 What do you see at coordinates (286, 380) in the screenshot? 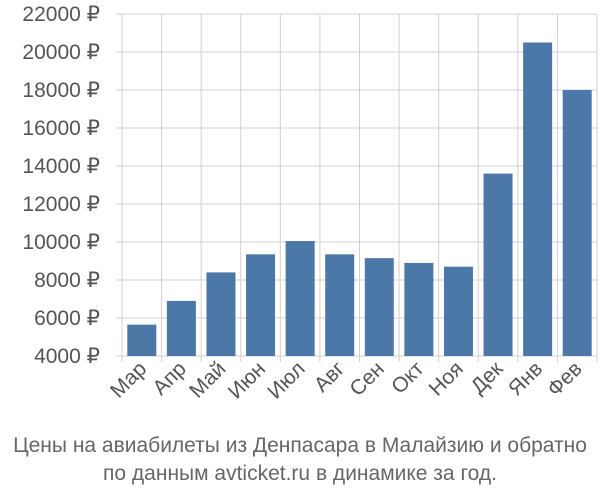
I see `x-tick-label: Июл` at bounding box center [286, 380].